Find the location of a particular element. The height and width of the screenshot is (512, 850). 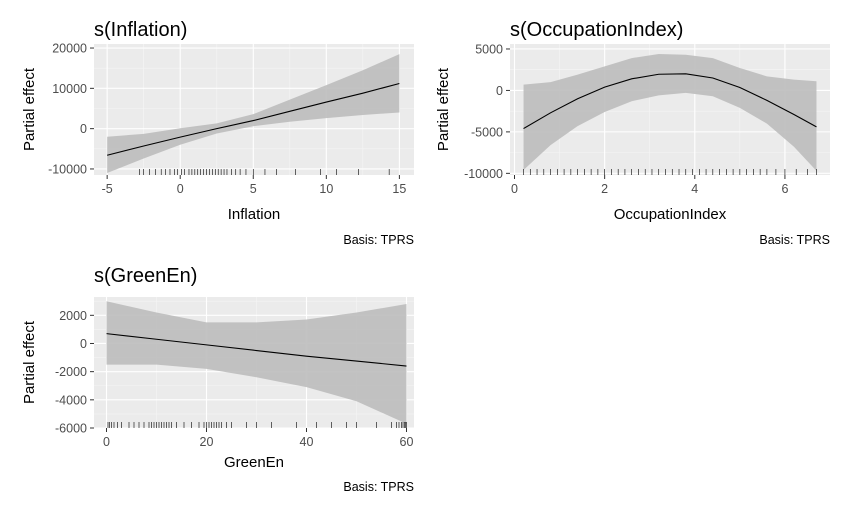

chart-title: s(Inflation) is located at coordinates (140, 30).